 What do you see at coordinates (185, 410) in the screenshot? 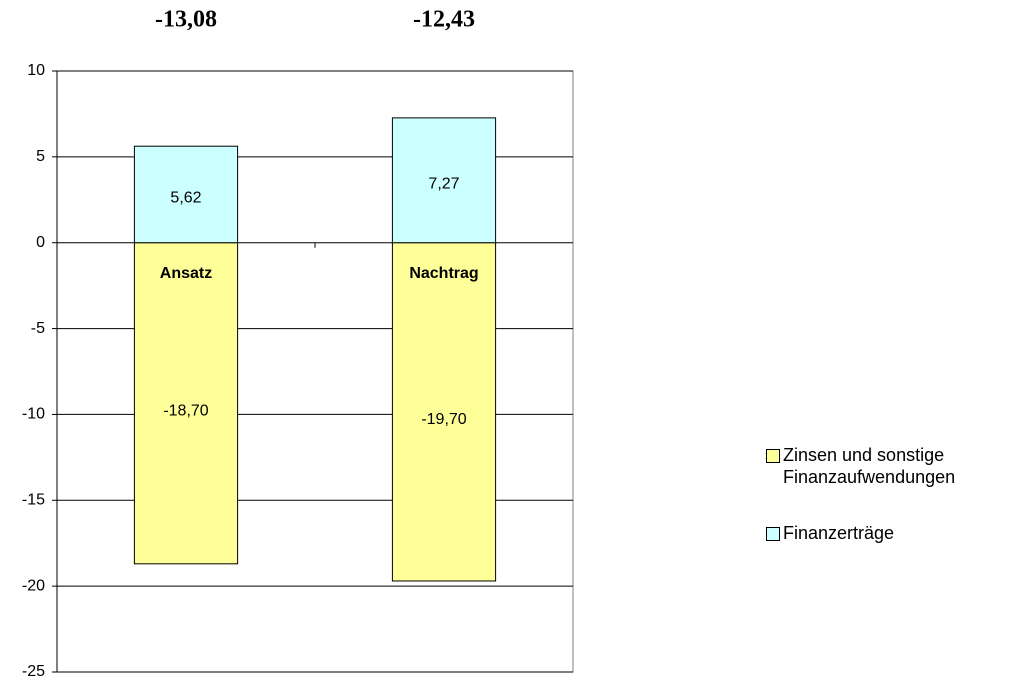
I see `data-label: -18,70` at bounding box center [185, 410].